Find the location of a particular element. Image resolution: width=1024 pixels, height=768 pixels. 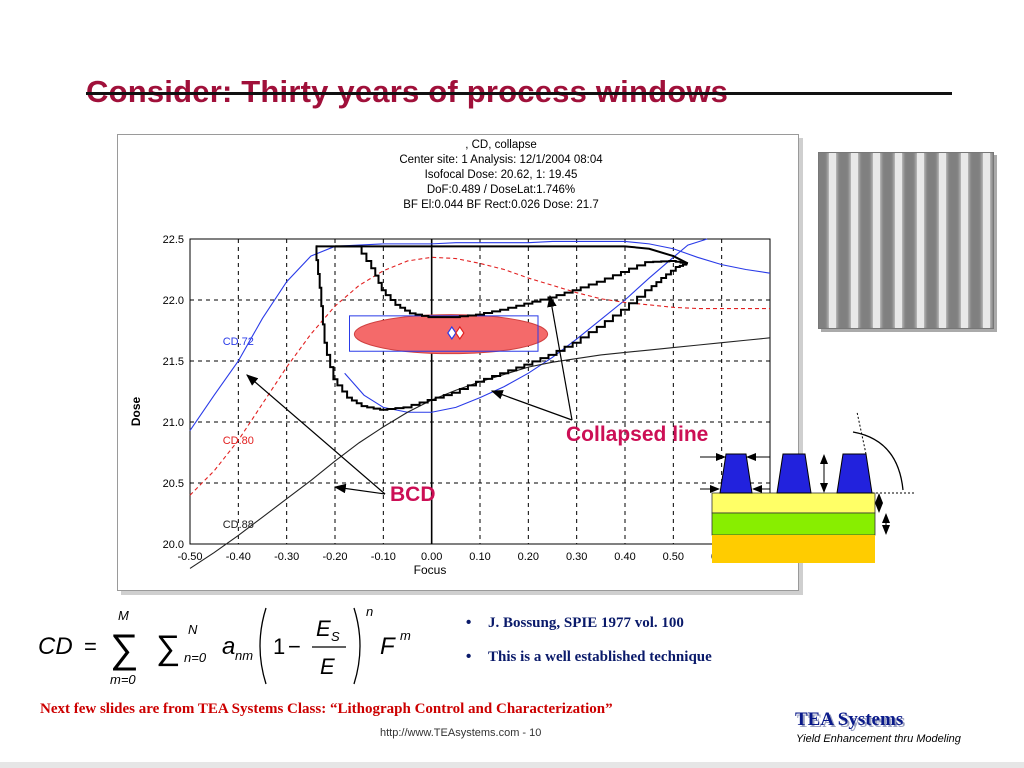

sum1-upper: M is located at coordinates (123, 615).